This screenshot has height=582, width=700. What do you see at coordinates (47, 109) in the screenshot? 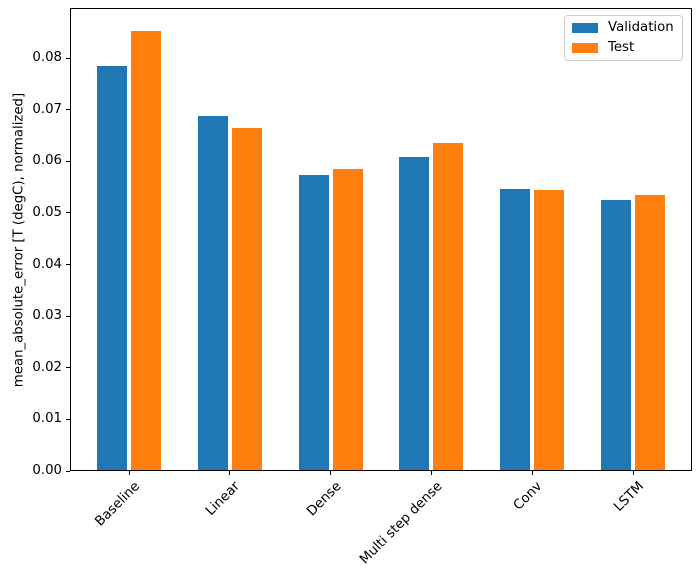
I see `y-tick-label: 0.07` at bounding box center [47, 109].